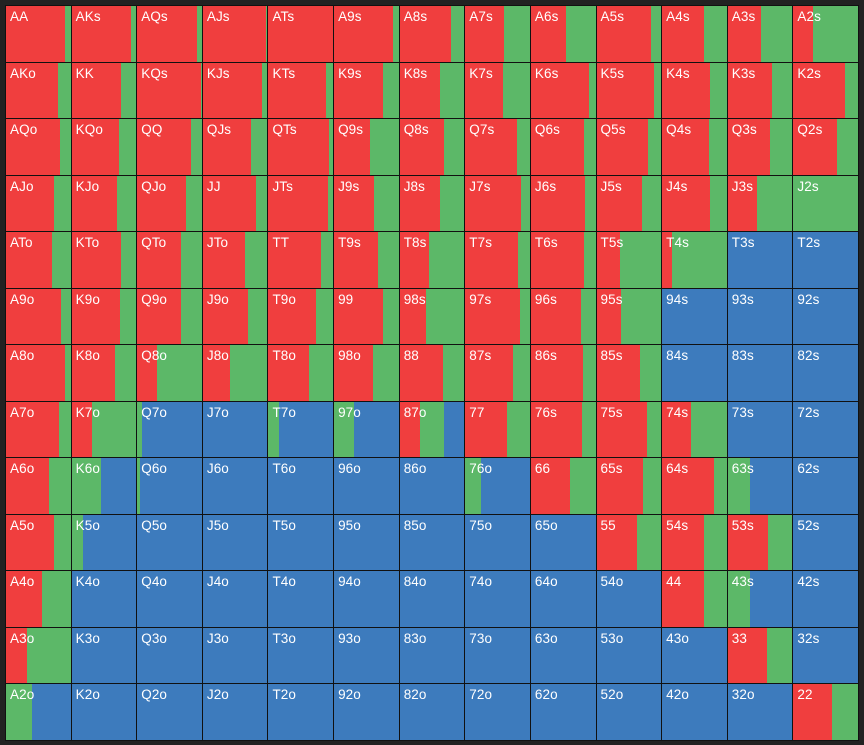  I want to click on hand-cell: T5s, so click(629, 260).